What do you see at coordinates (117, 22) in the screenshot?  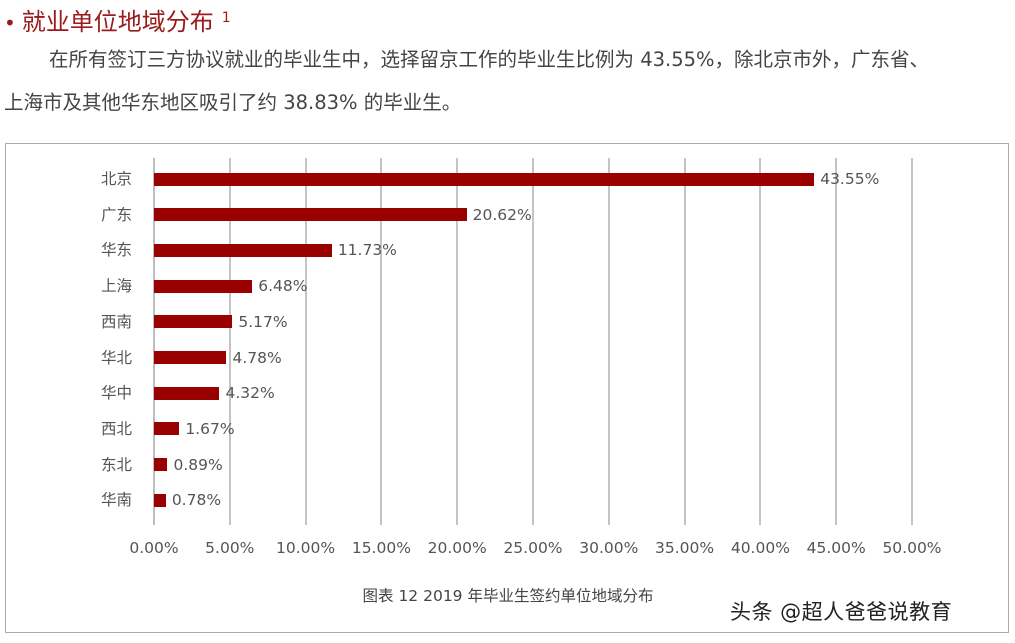 I see `section-title: 就业单位地域分布` at bounding box center [117, 22].